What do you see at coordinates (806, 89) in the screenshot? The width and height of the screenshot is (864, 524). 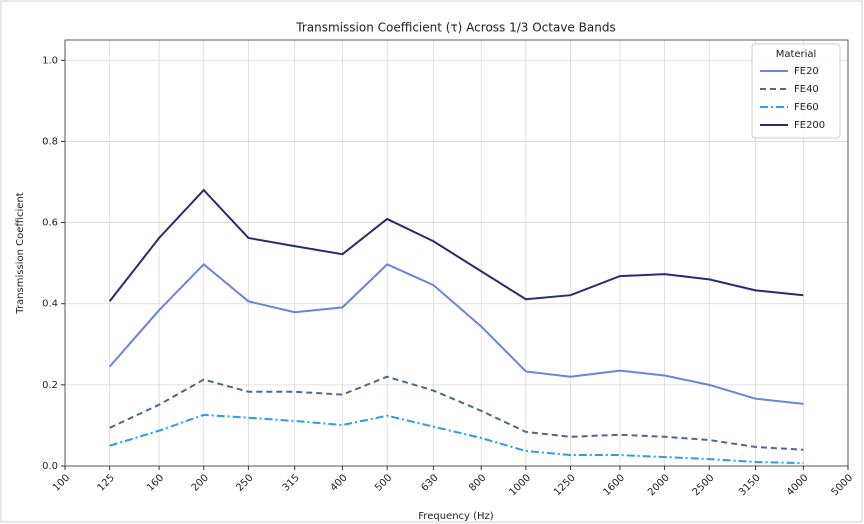 I see `legend-label: FE40` at bounding box center [806, 89].